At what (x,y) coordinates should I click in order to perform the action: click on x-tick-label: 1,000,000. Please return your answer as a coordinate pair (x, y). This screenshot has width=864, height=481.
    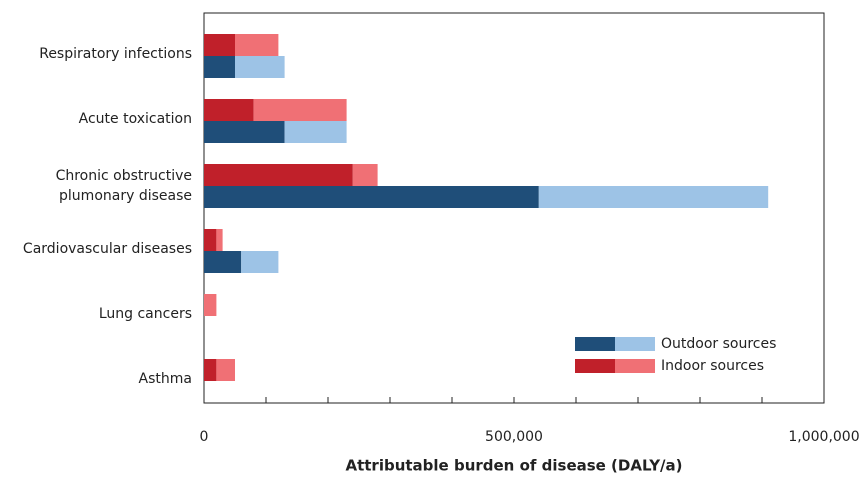
    Looking at the image, I should click on (823, 437).